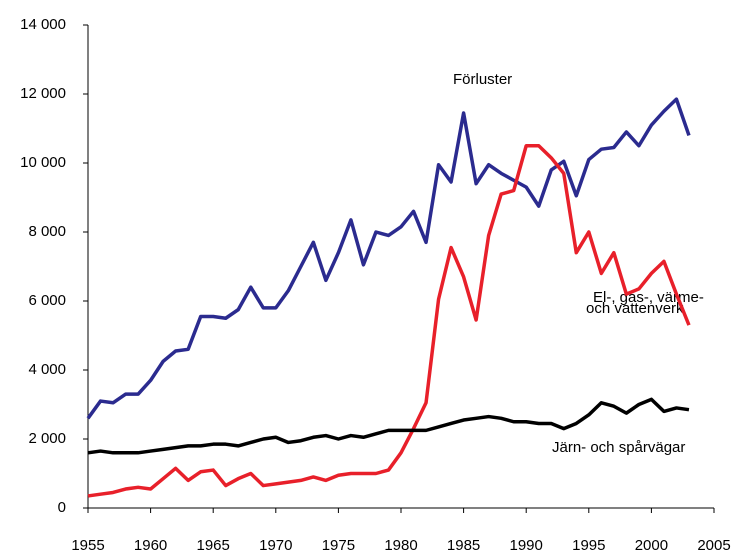 Image resolution: width=754 pixels, height=558 pixels. Describe the element at coordinates (87, 545) in the screenshot. I see `x-tick-label: 1955` at that location.